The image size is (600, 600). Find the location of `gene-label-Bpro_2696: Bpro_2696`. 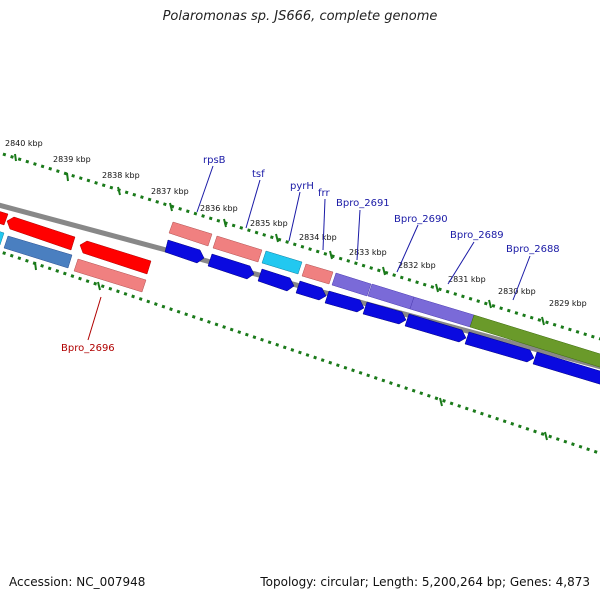

gene-label-Bpro_2696: Bpro_2696 is located at coordinates (88, 348).